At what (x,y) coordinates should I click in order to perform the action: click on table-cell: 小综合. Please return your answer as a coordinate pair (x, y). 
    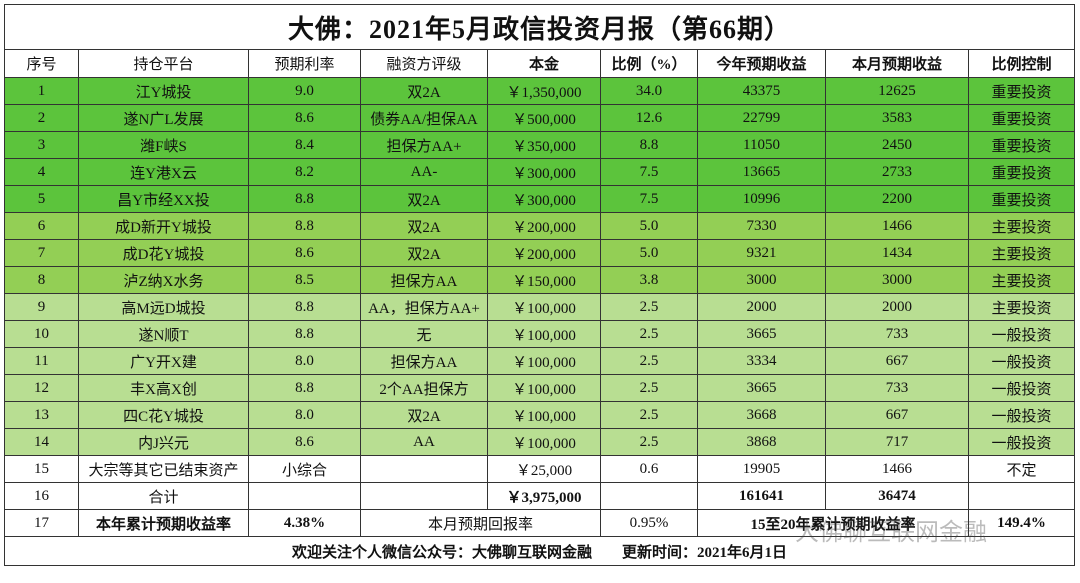
    Looking at the image, I should click on (304, 469).